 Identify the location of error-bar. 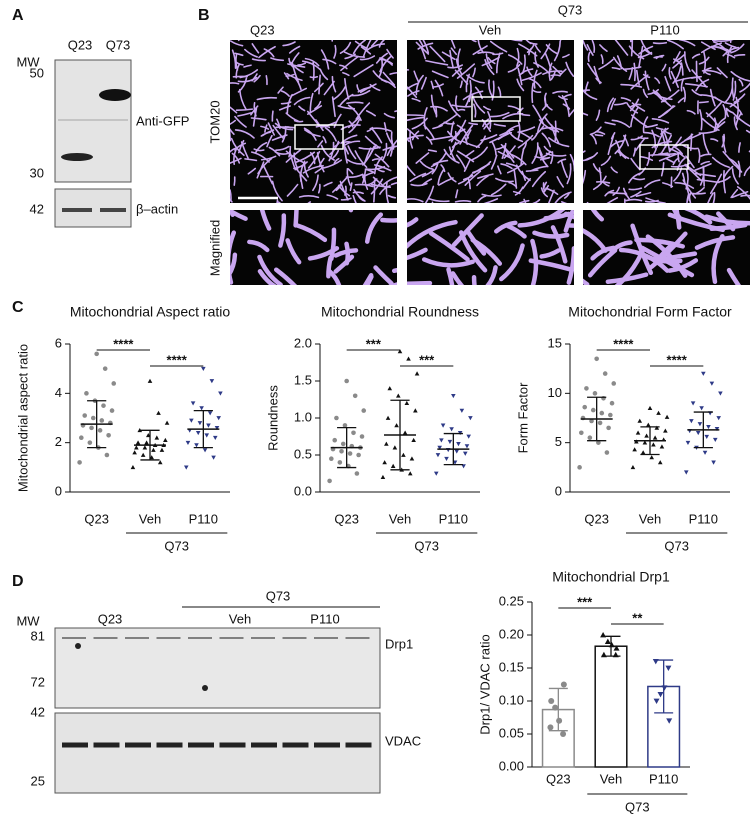
(453, 449).